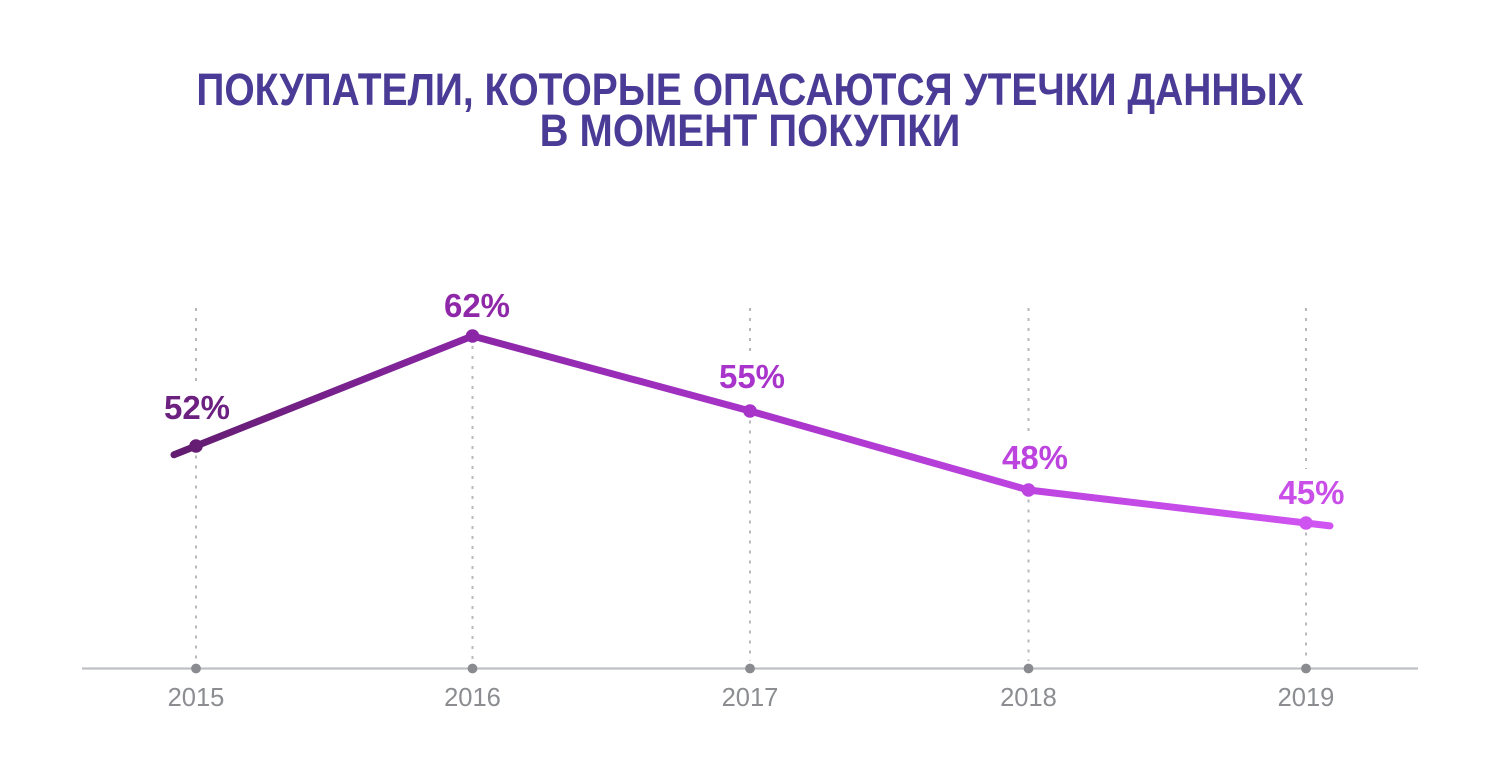 The width and height of the screenshot is (1500, 776). Describe the element at coordinates (477, 305) in the screenshot. I see `svg-text: 62%` at that location.